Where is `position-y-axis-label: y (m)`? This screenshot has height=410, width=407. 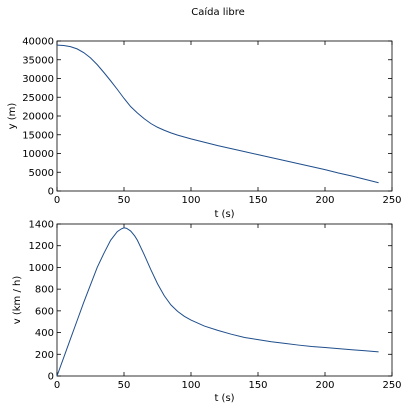 position-y-axis-label: y (m) is located at coordinates (12, 116).